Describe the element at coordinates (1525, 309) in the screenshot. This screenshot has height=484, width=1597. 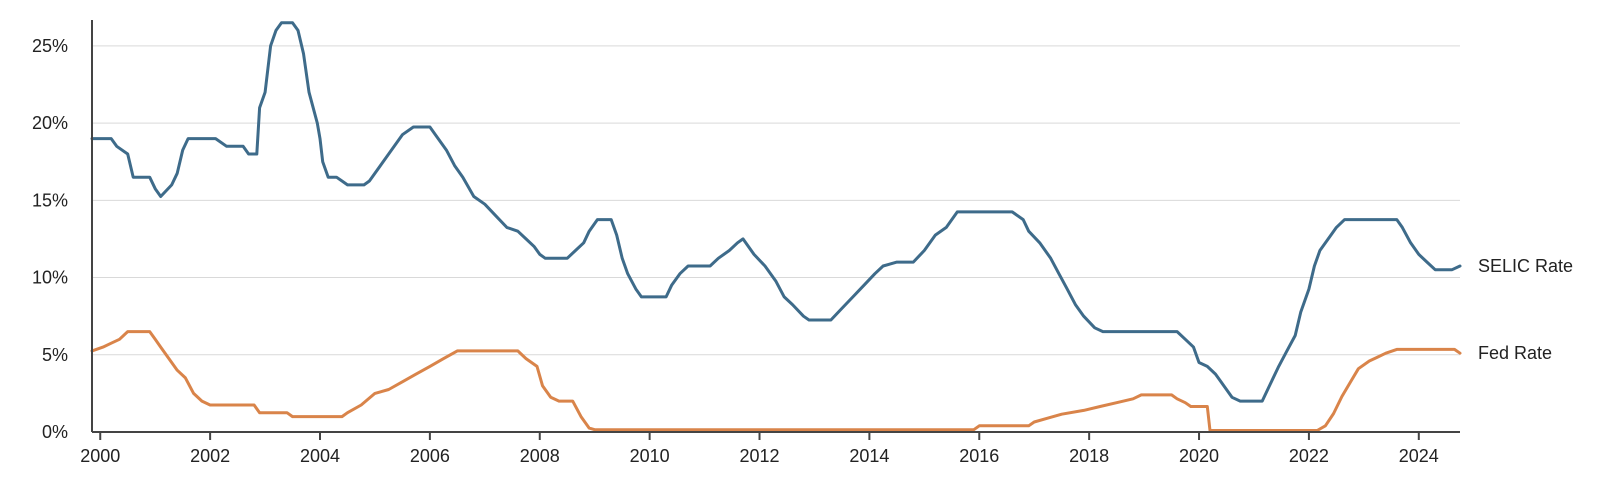
I see `series-labels: SELIC Rate Fed Rate` at that location.